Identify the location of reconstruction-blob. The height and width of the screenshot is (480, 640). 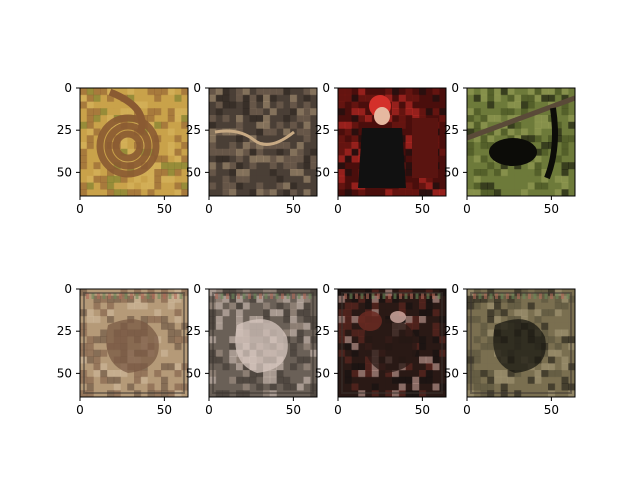
(132, 346).